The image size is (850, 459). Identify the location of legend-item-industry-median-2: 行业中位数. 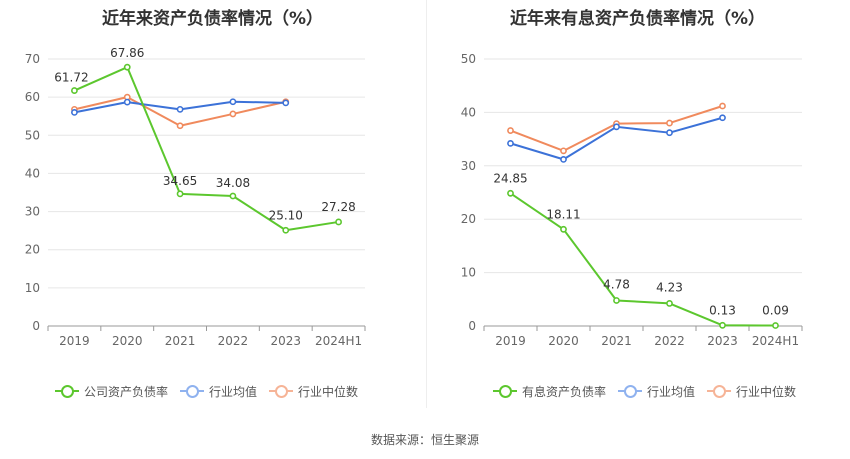
(751, 391).